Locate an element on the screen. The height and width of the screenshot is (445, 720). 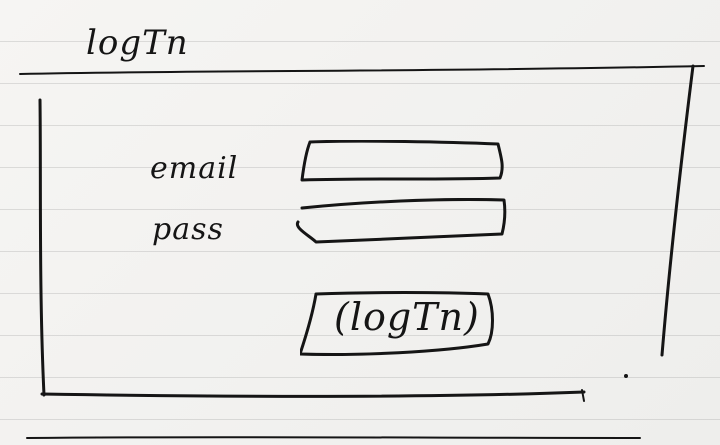
page-bottom-line is located at coordinates (333, 437).